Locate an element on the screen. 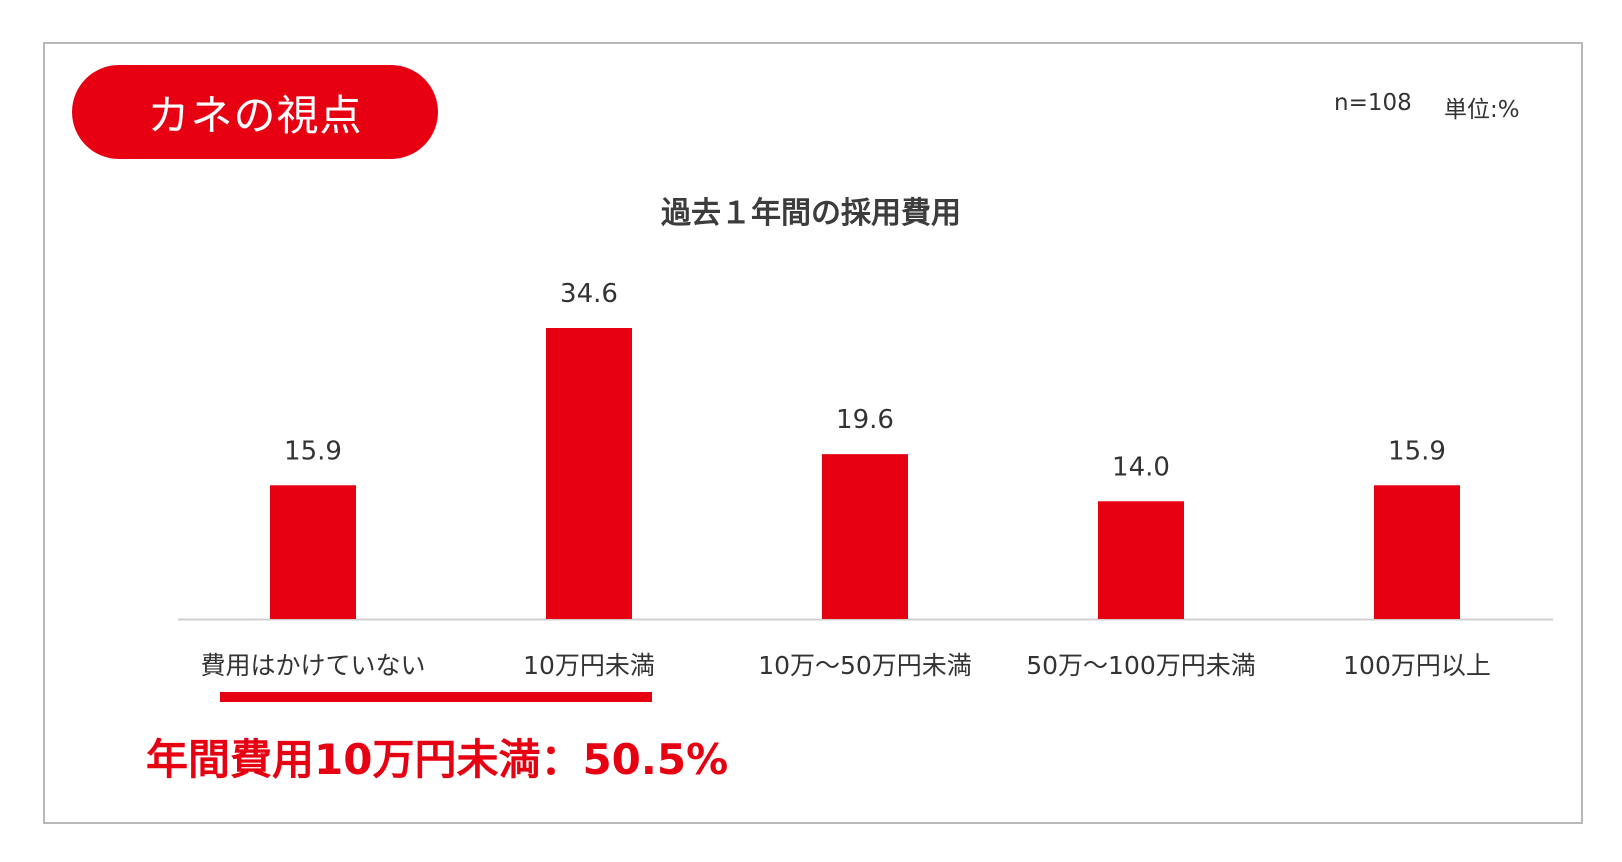 This screenshot has height=862, width=1622. sample-size-label: n=108 is located at coordinates (1373, 103).